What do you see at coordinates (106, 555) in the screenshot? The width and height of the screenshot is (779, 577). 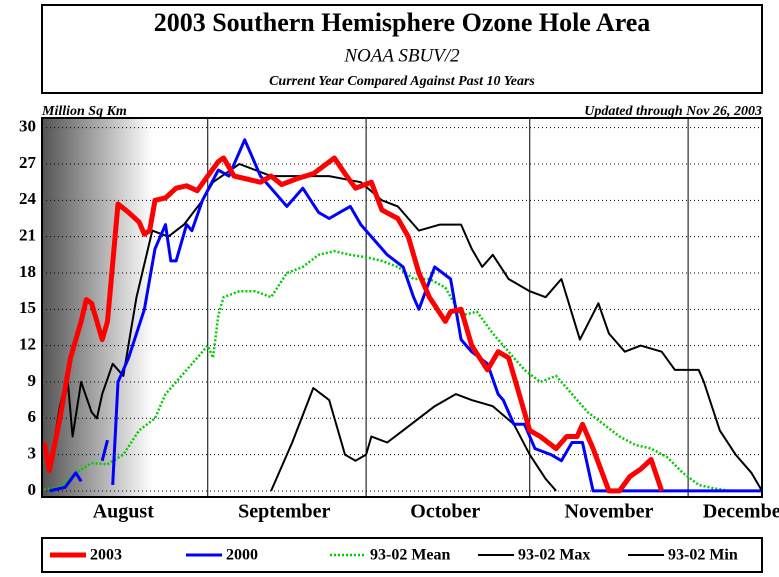 I see `legend-label: 2003` at bounding box center [106, 555].